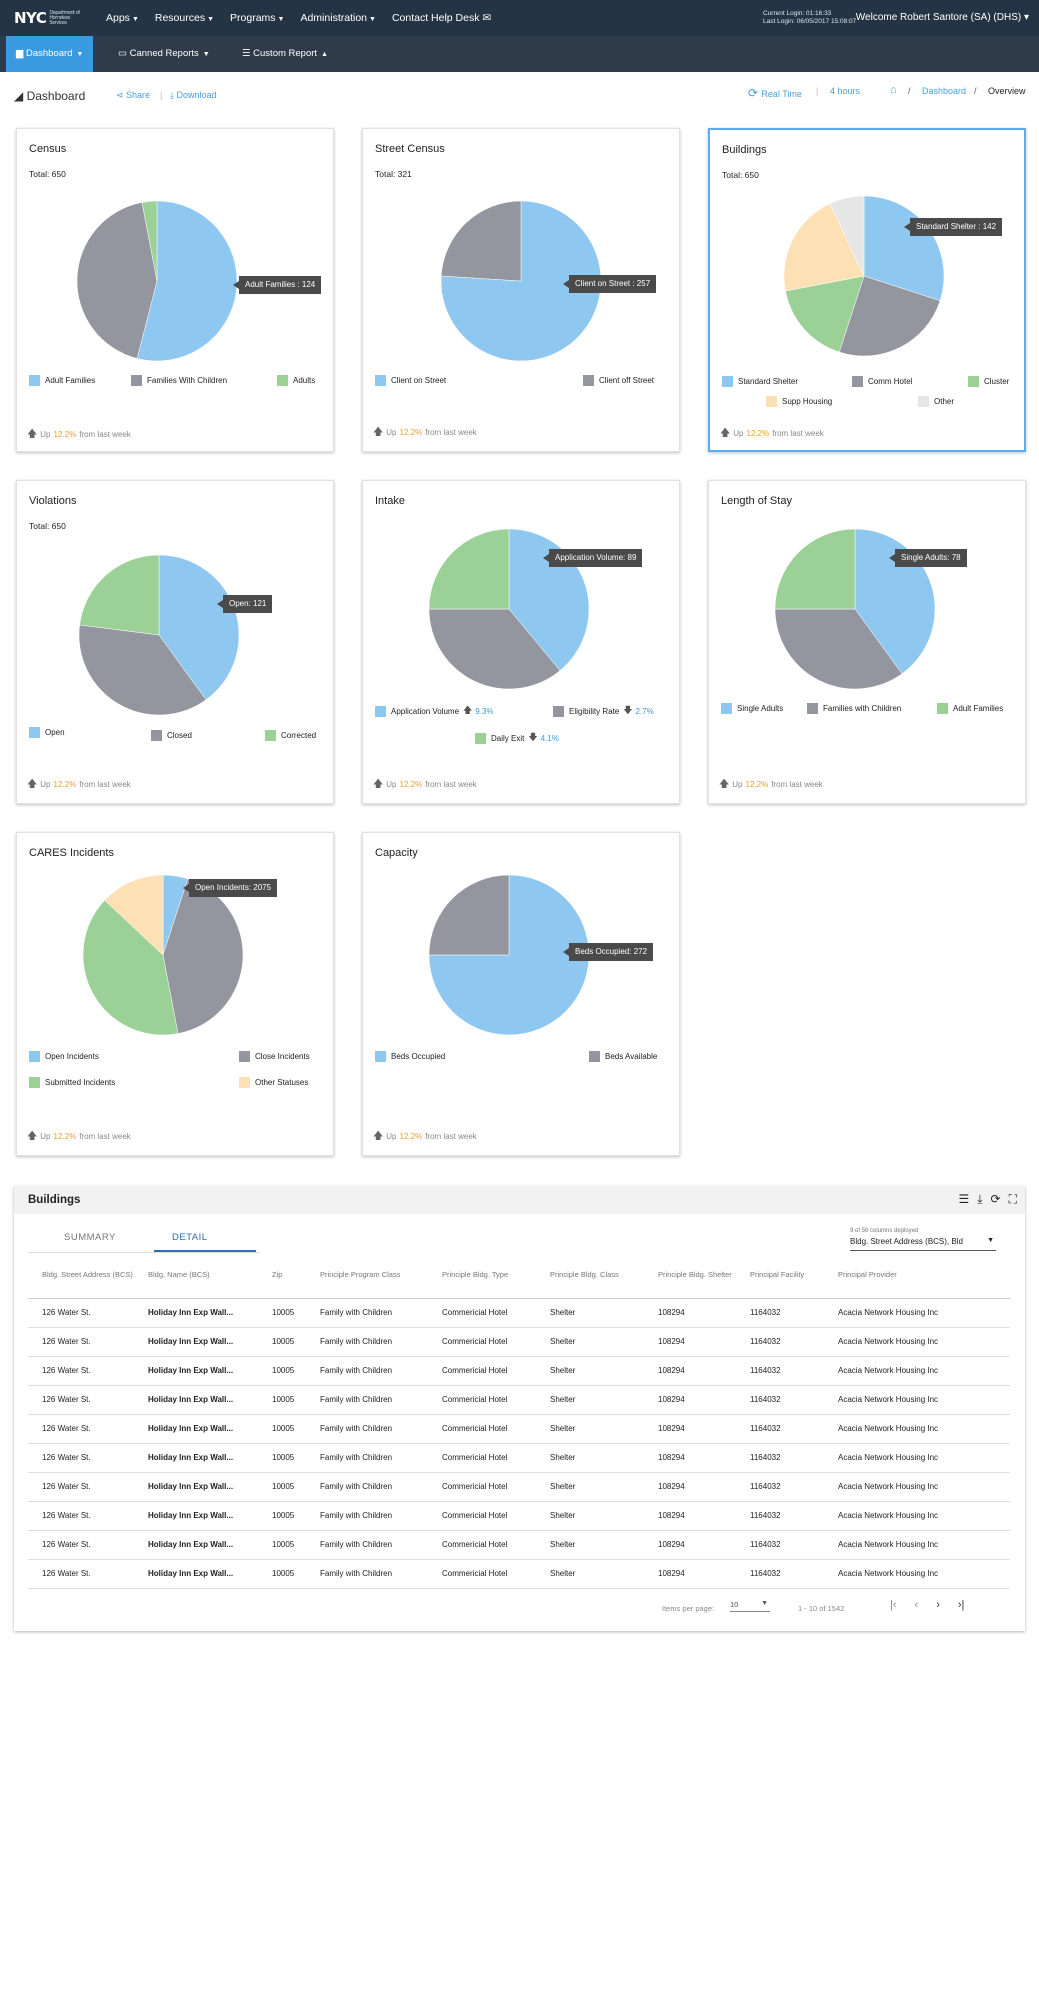 The height and width of the screenshot is (2000, 1039). I want to click on legend-item: Other Statuses, so click(273, 1082).